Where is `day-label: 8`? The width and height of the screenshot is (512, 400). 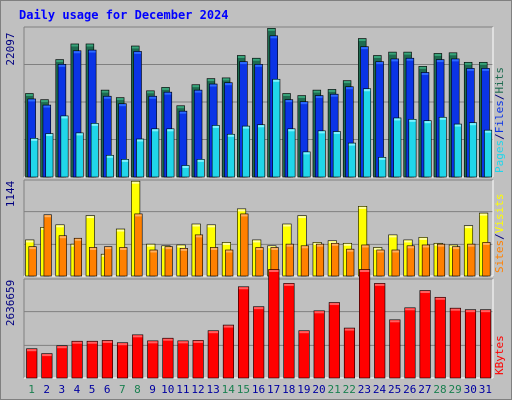 day-label: 8 is located at coordinates (137, 389).